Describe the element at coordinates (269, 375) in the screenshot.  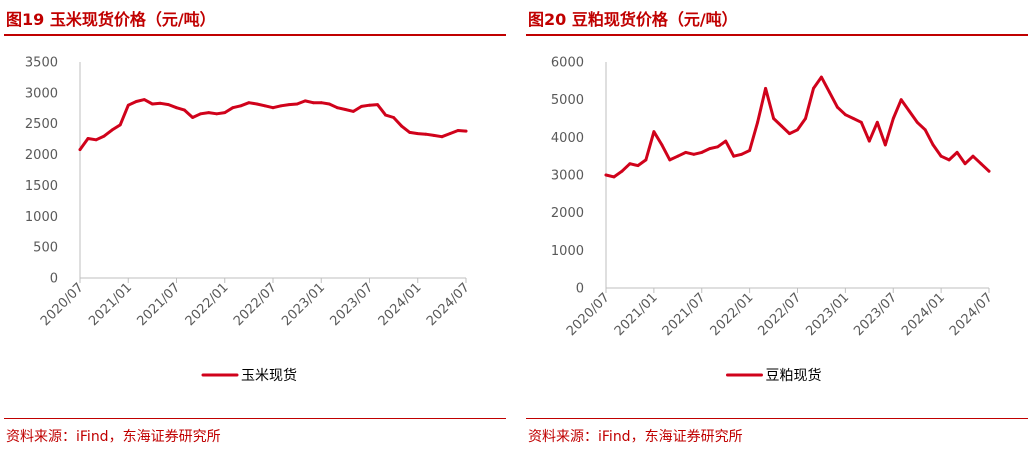
I see `legend-label: 玉米现货` at that location.